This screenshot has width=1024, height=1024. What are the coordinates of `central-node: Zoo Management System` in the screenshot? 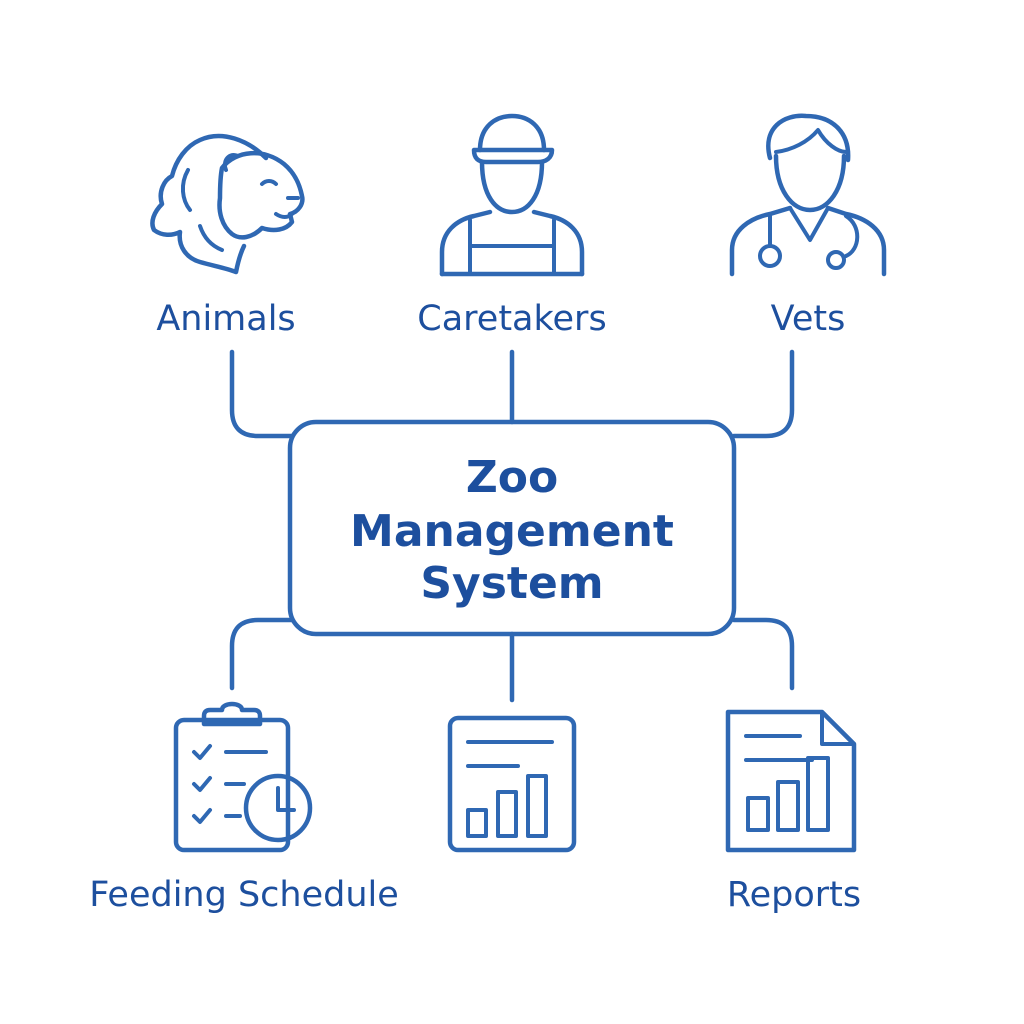 It's located at (512, 528).